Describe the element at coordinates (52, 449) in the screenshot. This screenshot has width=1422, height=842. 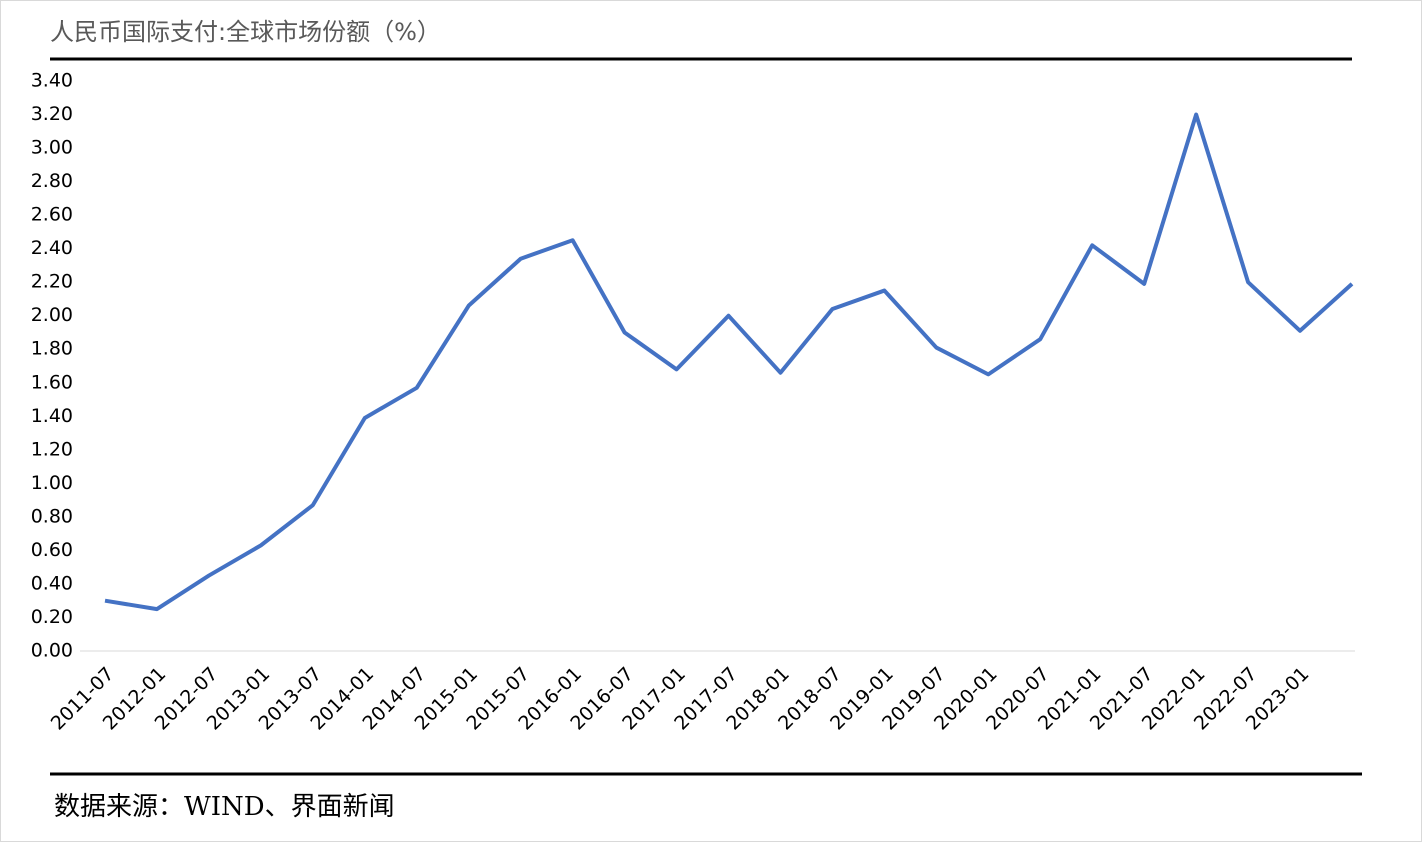
I see `y-tick-label: 1.20` at that location.